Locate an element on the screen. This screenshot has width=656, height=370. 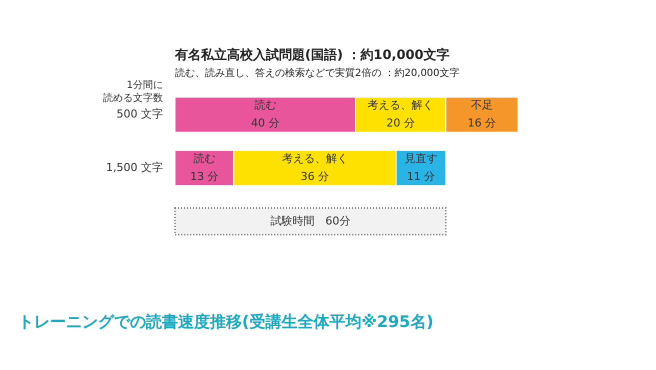
data-label: 16 分 is located at coordinates (482, 123).